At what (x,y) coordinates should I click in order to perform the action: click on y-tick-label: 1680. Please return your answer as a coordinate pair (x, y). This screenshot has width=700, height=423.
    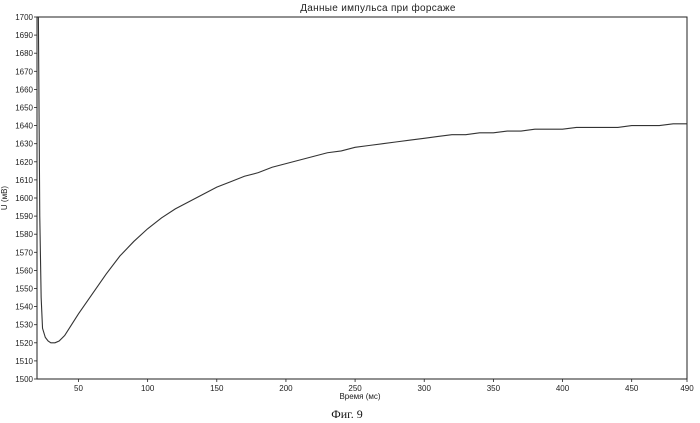
    Looking at the image, I should click on (24, 53).